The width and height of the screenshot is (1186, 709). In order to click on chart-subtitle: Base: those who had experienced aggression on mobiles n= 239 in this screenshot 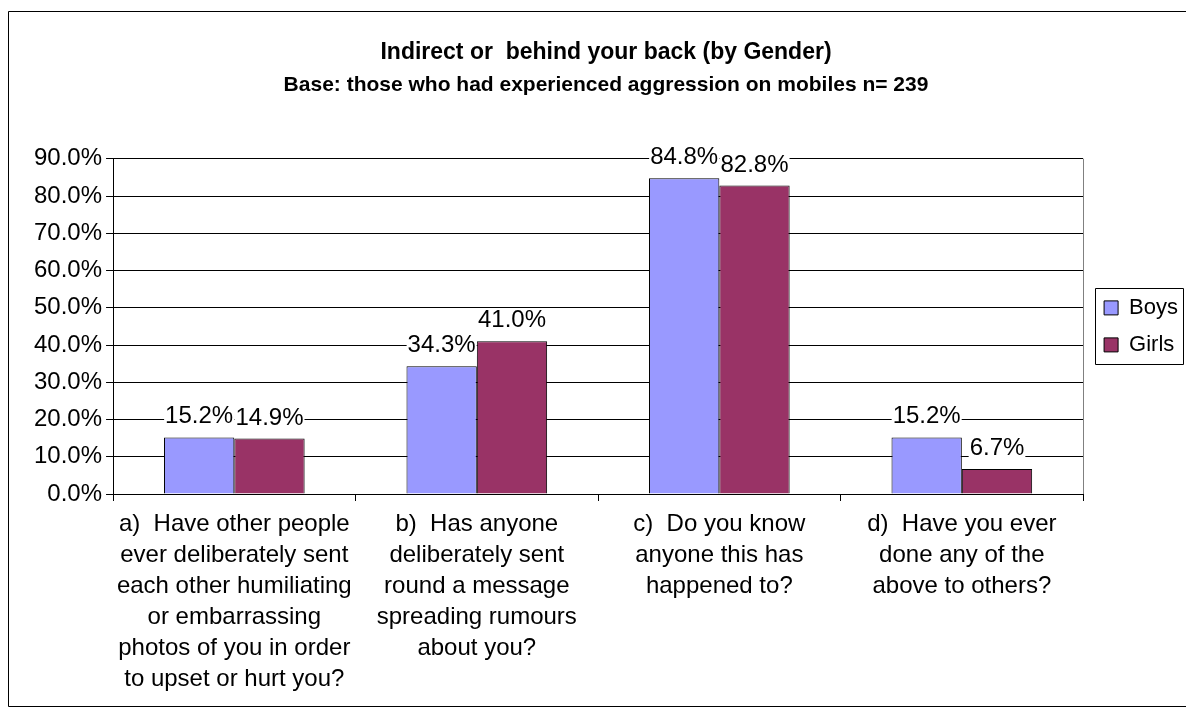, I will do `click(606, 83)`.